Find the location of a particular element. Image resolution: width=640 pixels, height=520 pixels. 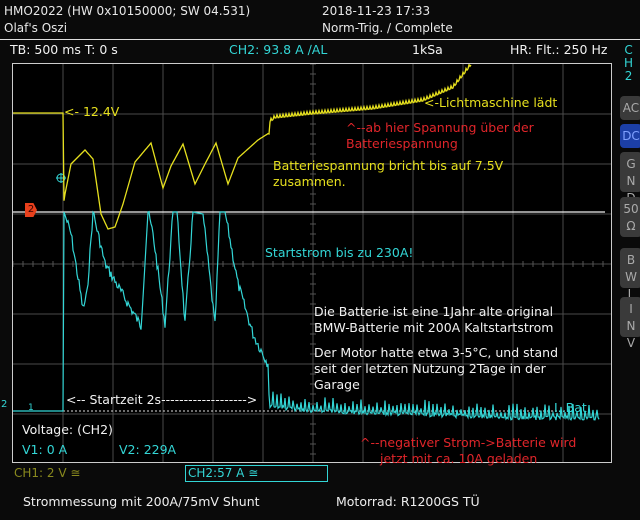

device-info: HMO2022 (HW 0x10150000; SW 04.531) is located at coordinates (127, 11).